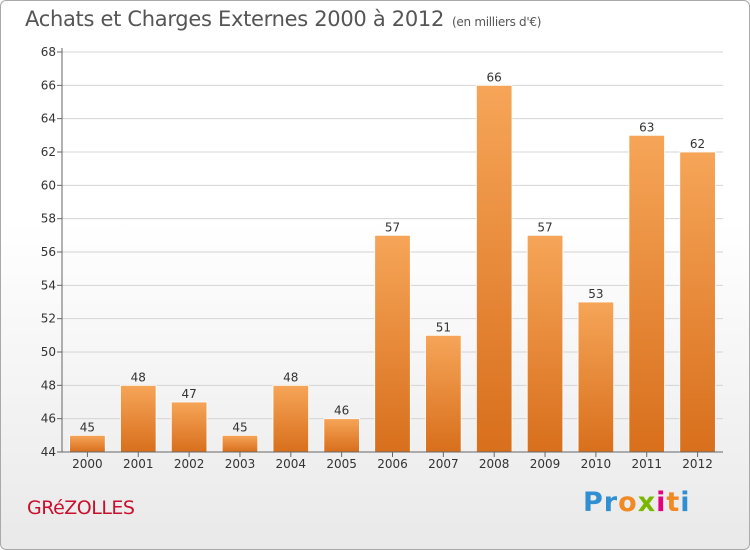 The width and height of the screenshot is (750, 550). Describe the element at coordinates (494, 77) in the screenshot. I see `data-label-2008: 66` at that location.